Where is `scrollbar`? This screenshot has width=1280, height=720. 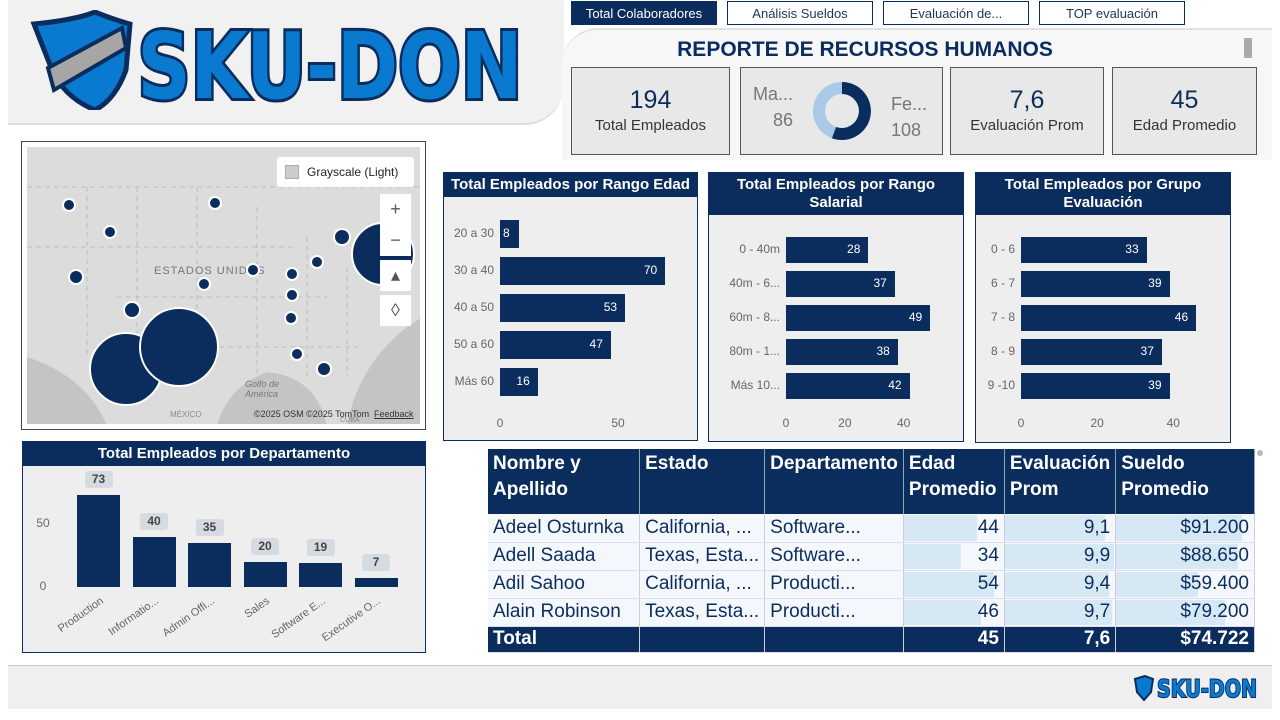
scrollbar is located at coordinates (1248, 48).